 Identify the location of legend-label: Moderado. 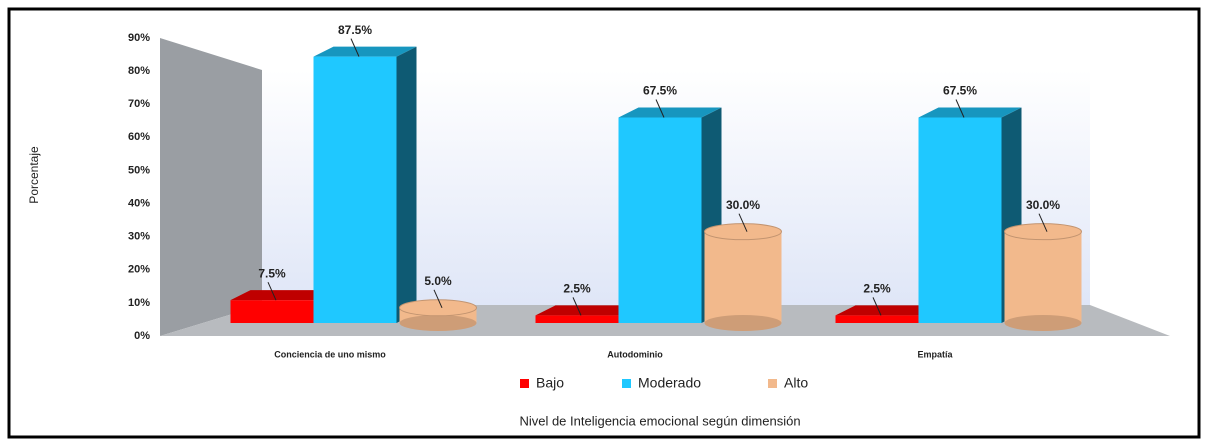
(669, 383).